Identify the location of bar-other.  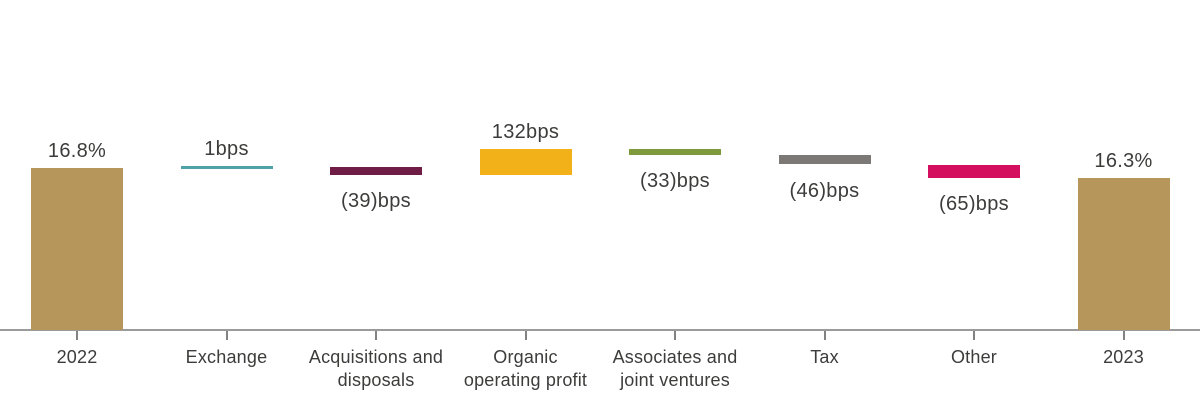
(974, 171).